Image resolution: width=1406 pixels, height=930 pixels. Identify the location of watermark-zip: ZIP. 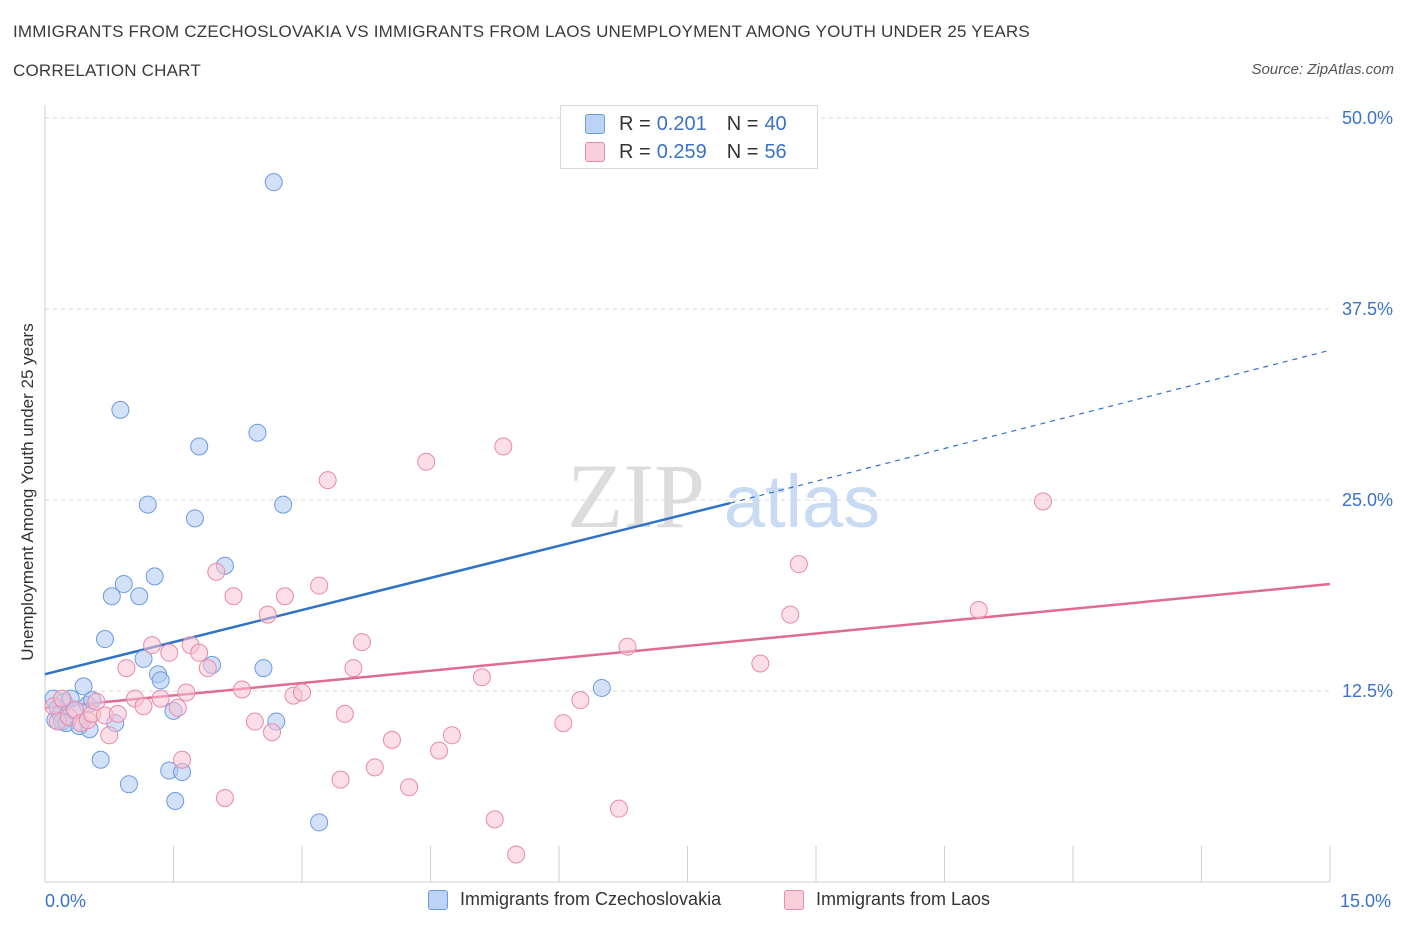
(636, 496).